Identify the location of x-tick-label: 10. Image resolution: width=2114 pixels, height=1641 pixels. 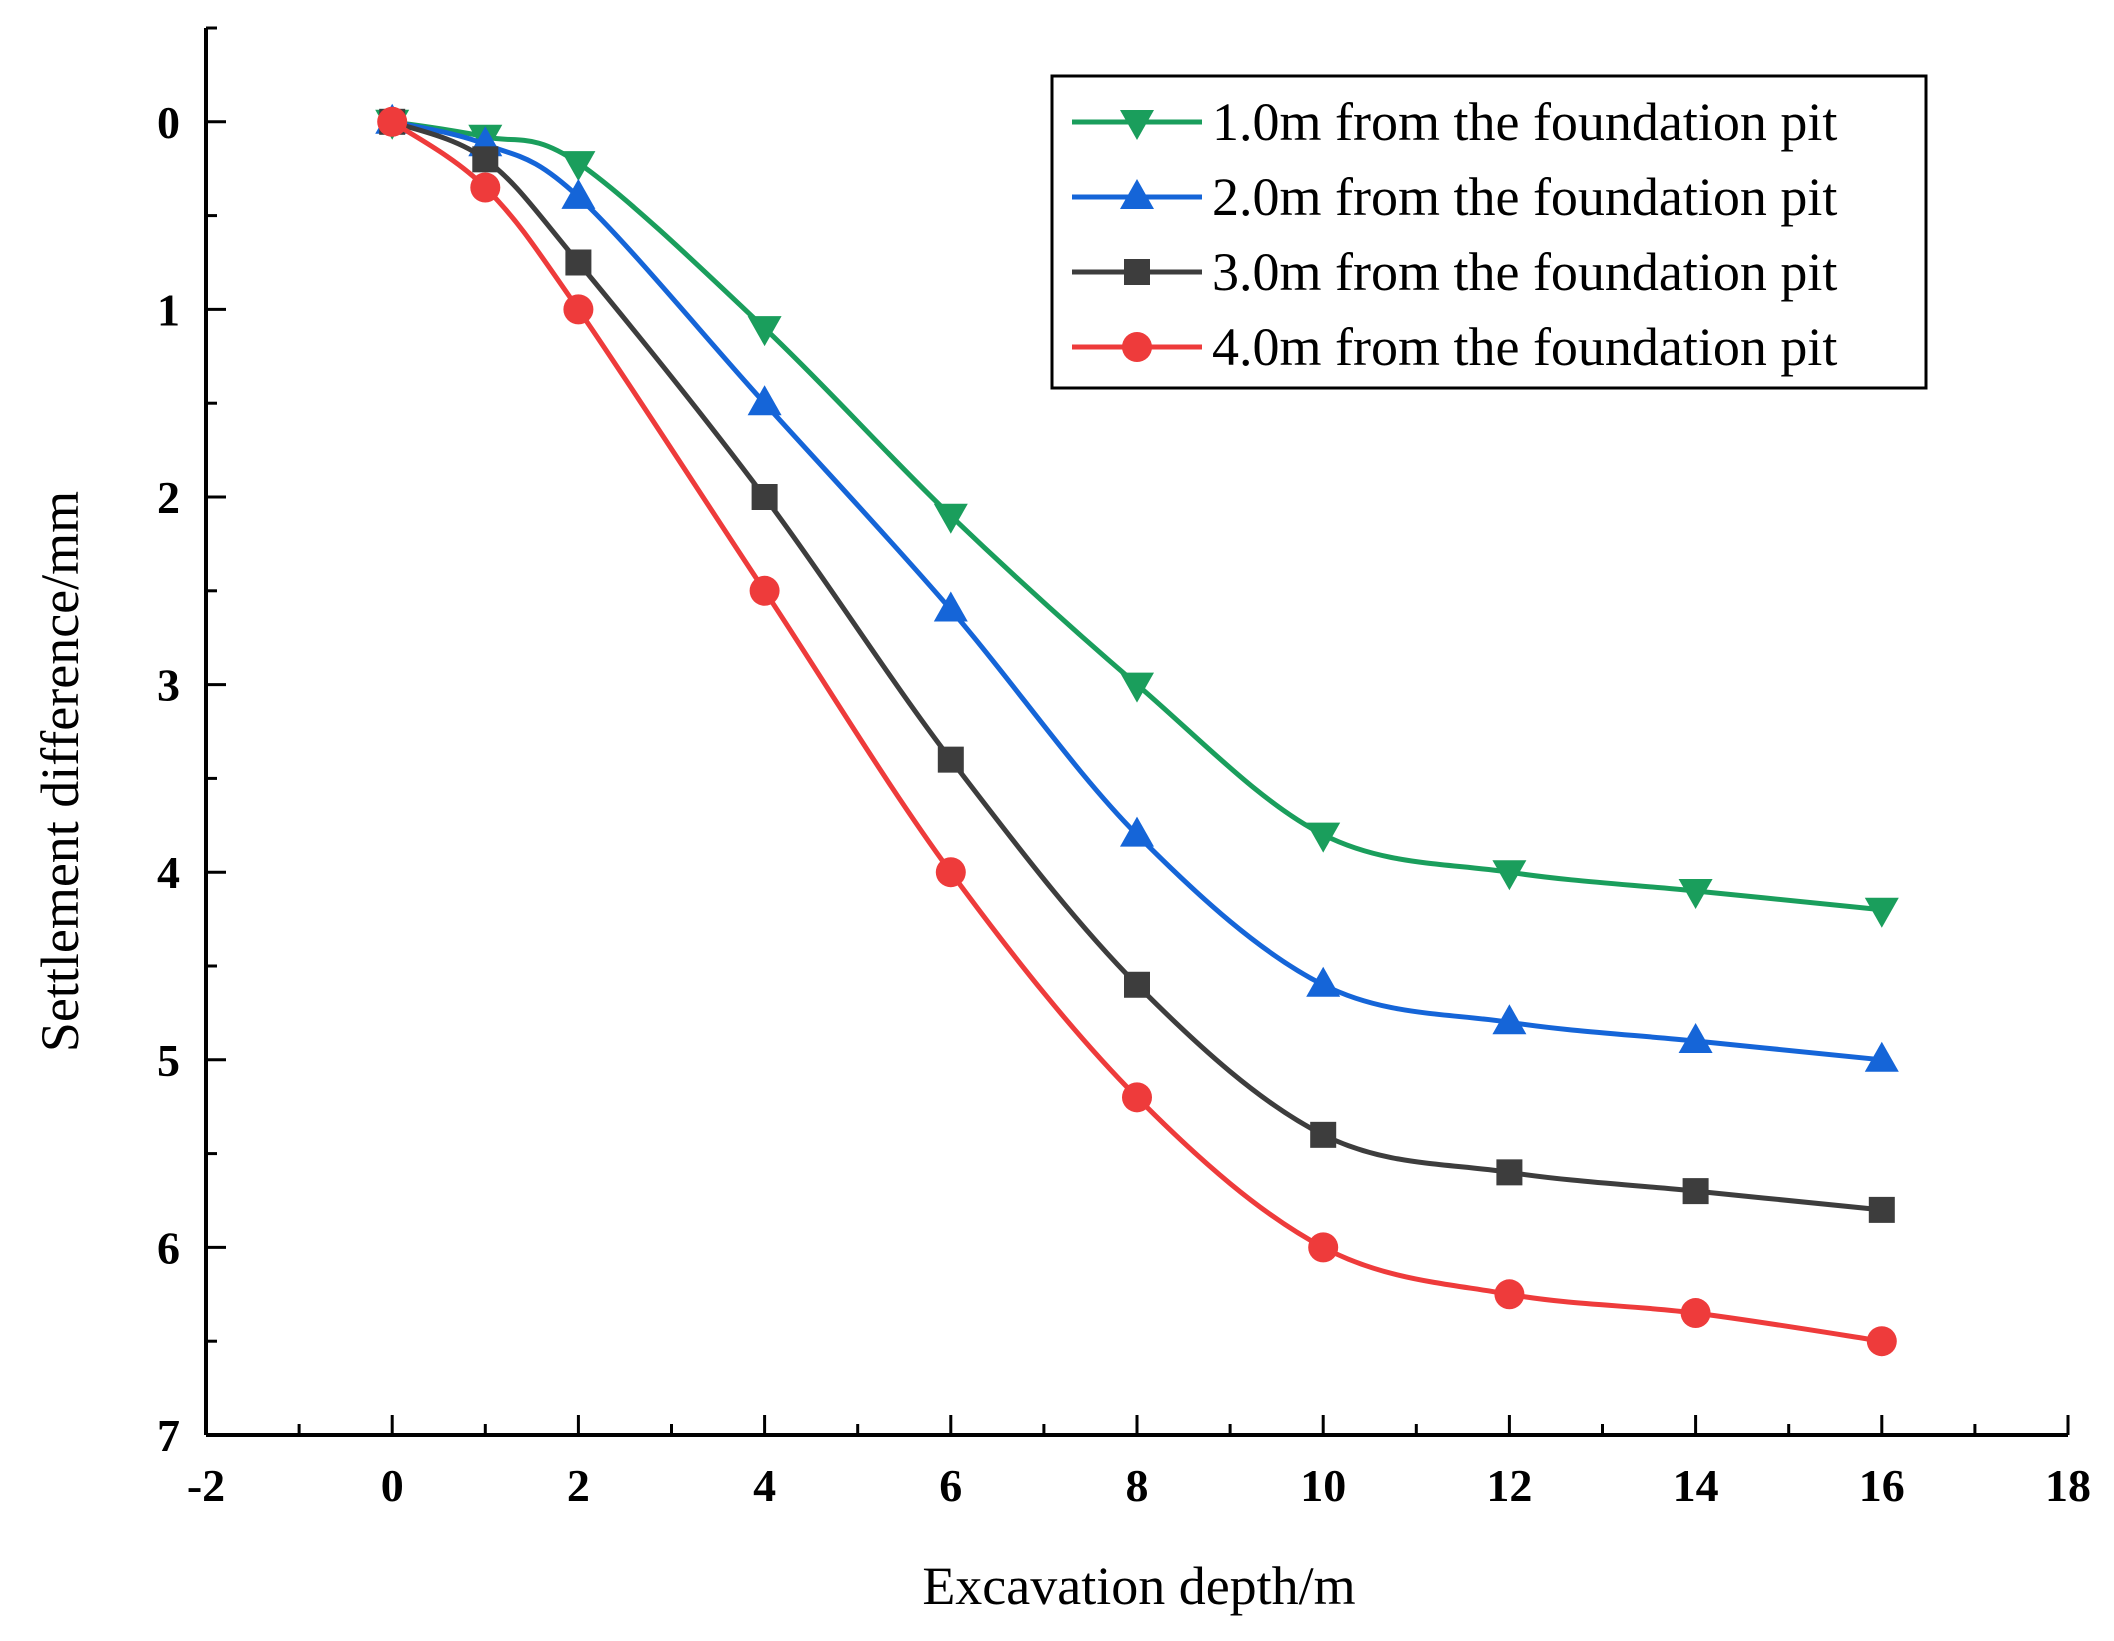
(1323, 1485).